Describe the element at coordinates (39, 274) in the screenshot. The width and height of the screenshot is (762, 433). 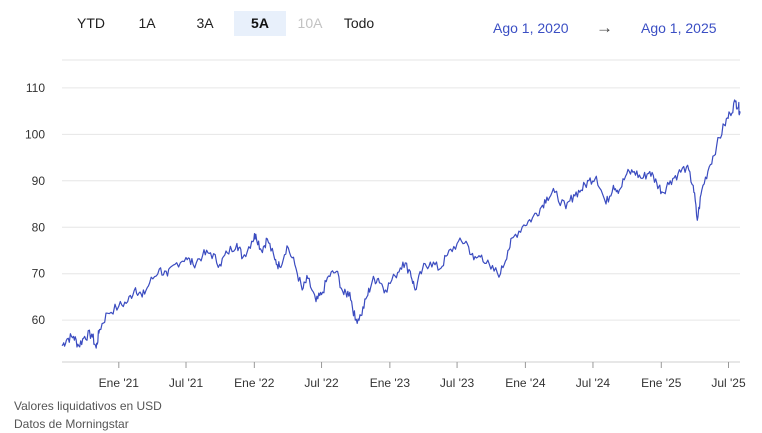
I see `y-tick-label: 70` at that location.